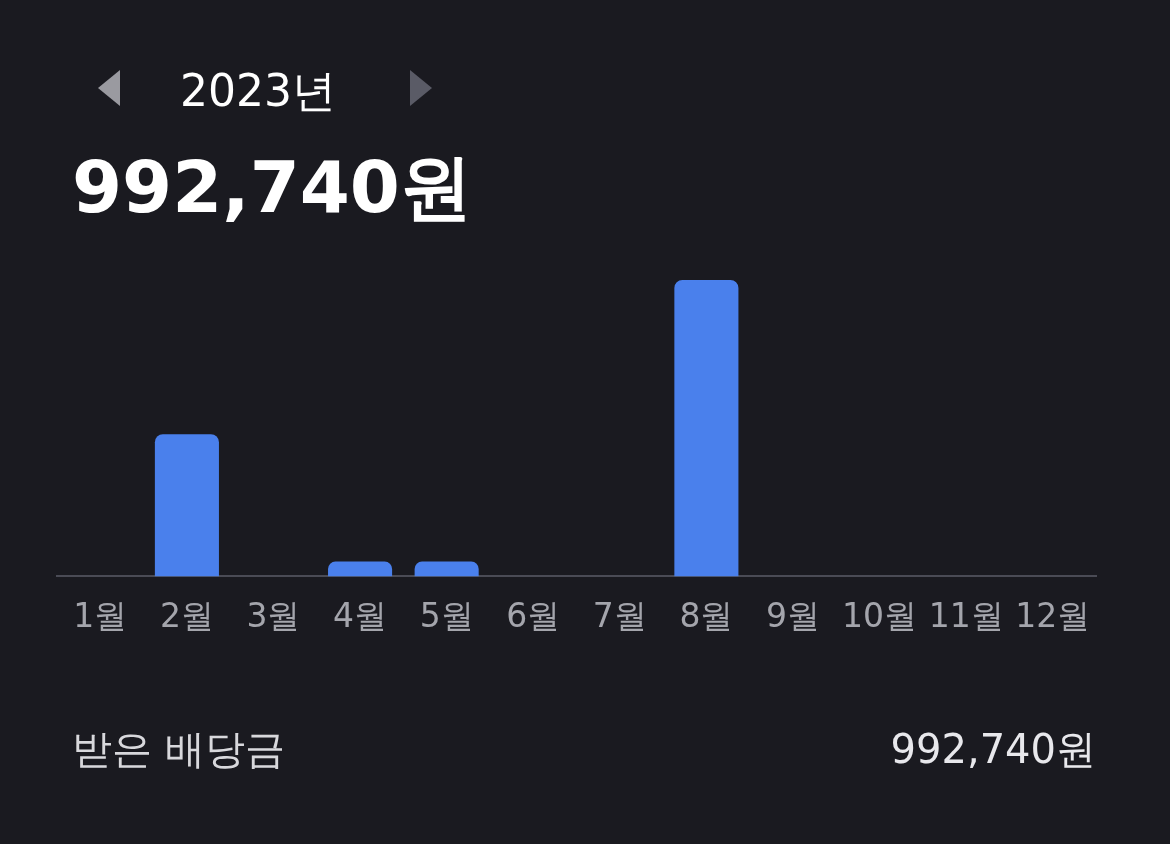  I want to click on x-tick-label: 6월, so click(533, 615).